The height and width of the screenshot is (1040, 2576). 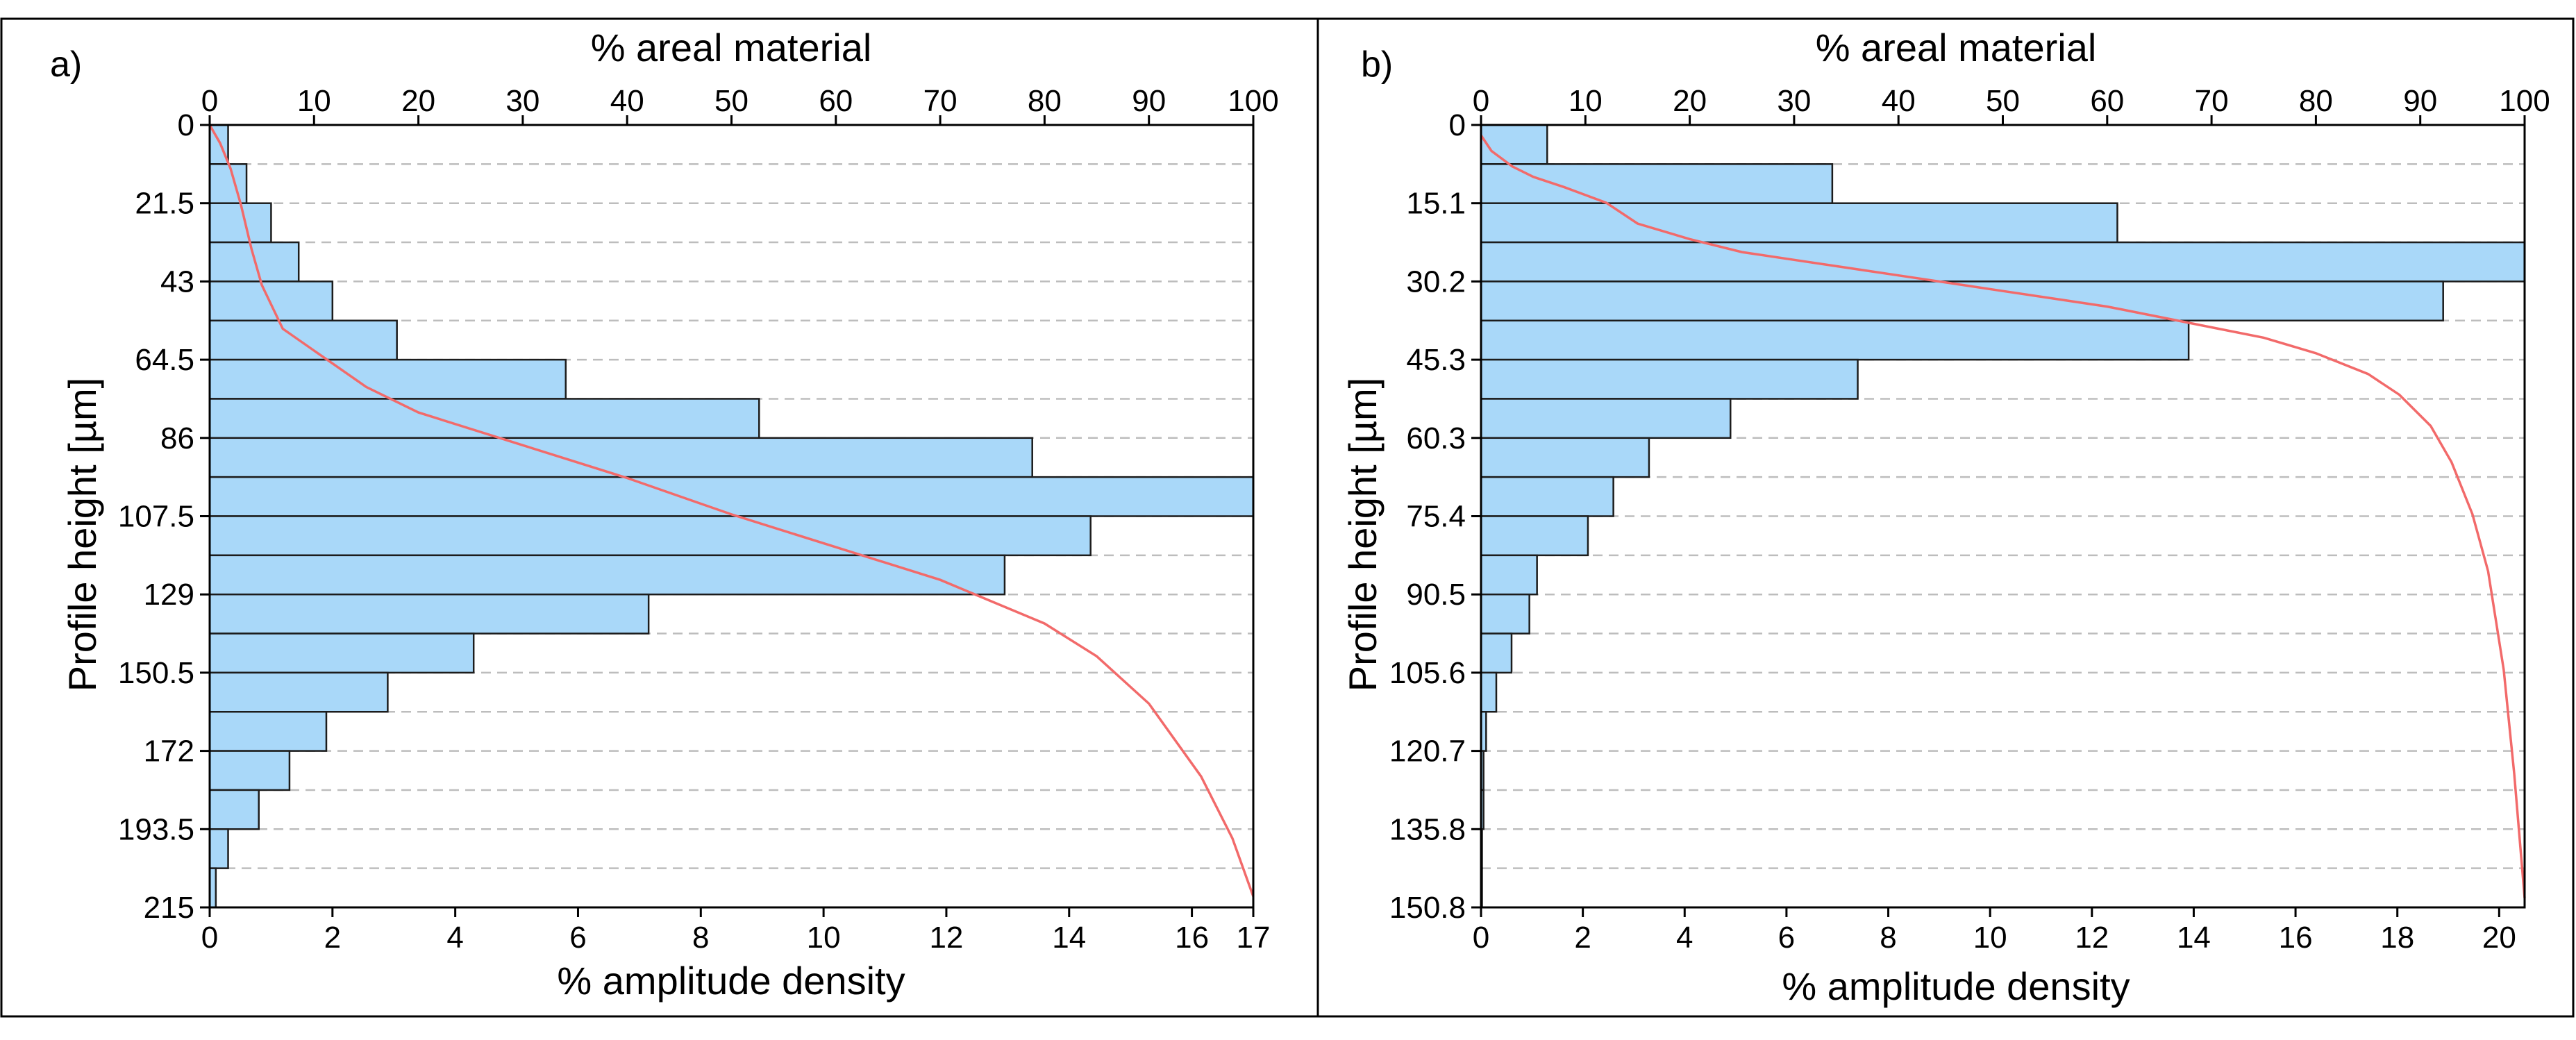 What do you see at coordinates (177, 282) in the screenshot?
I see `y-axis-tick-label: 43` at bounding box center [177, 282].